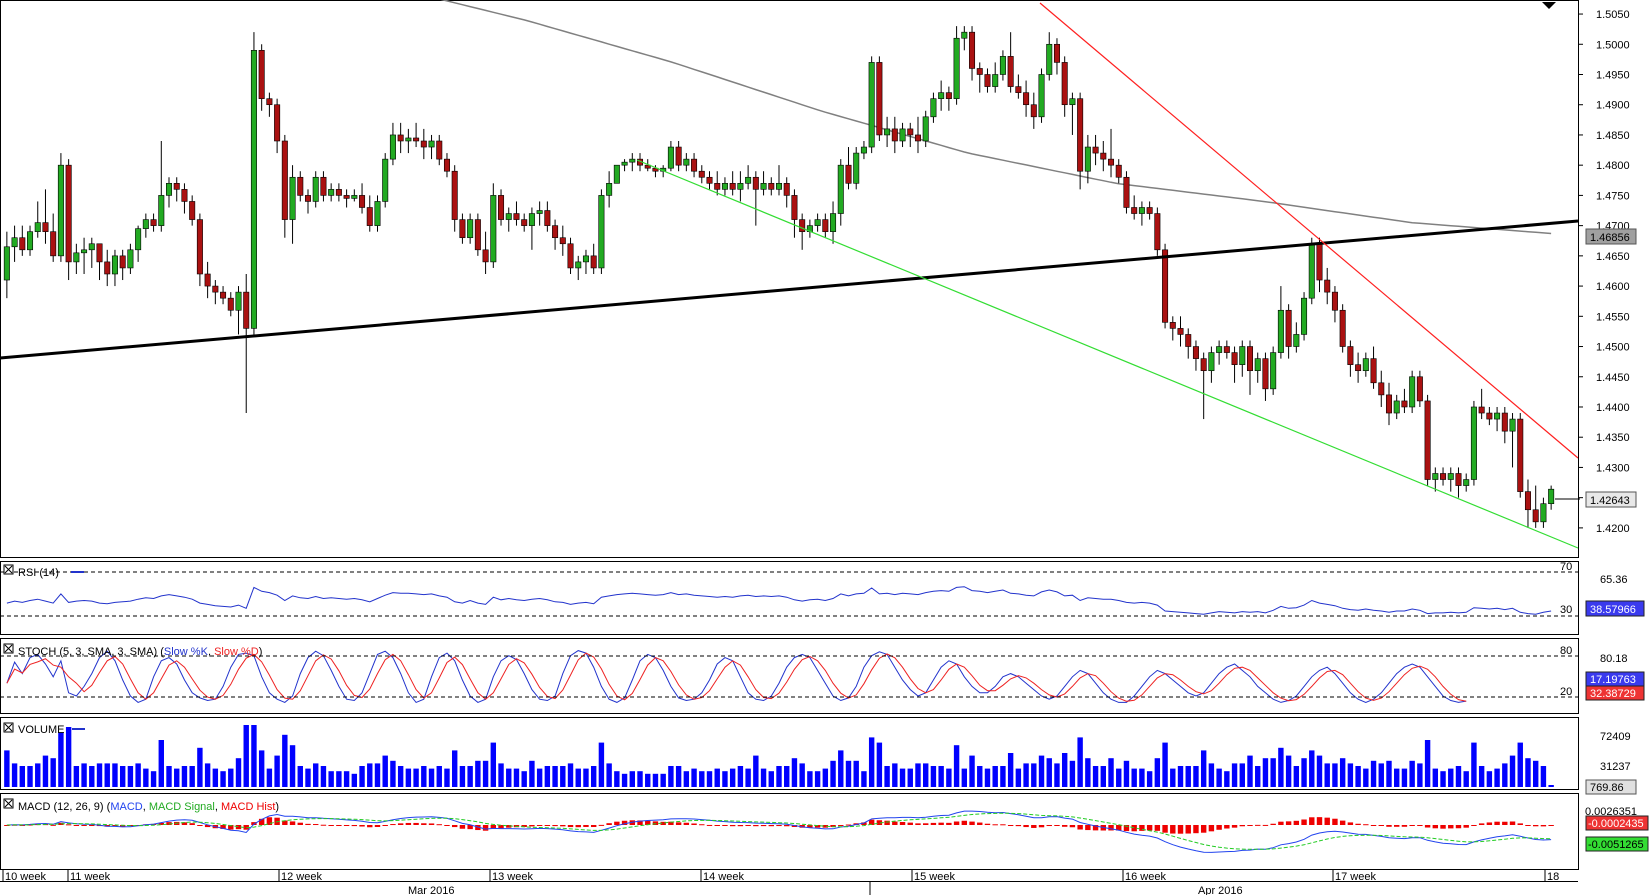 The width and height of the screenshot is (1651, 895). I want to click on svg-text: 769.86, so click(1607, 788).